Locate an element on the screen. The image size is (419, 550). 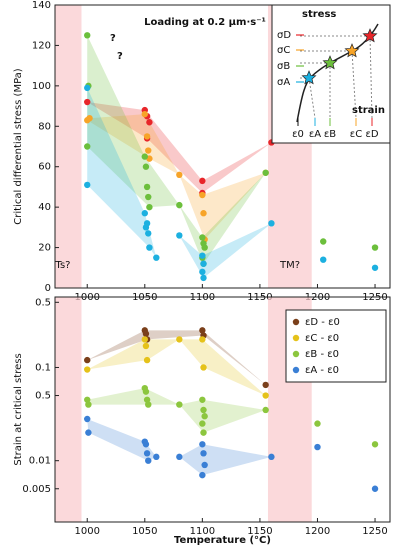
y-tick-label: 100 is located at coordinates (41, 86).